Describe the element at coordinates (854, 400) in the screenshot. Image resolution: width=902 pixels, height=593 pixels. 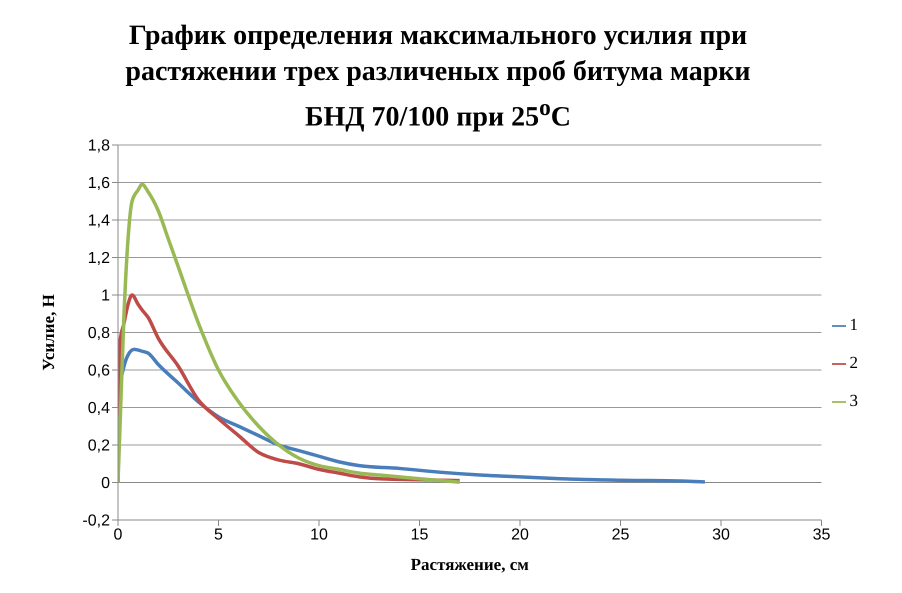
I see `legend-label: 3` at that location.